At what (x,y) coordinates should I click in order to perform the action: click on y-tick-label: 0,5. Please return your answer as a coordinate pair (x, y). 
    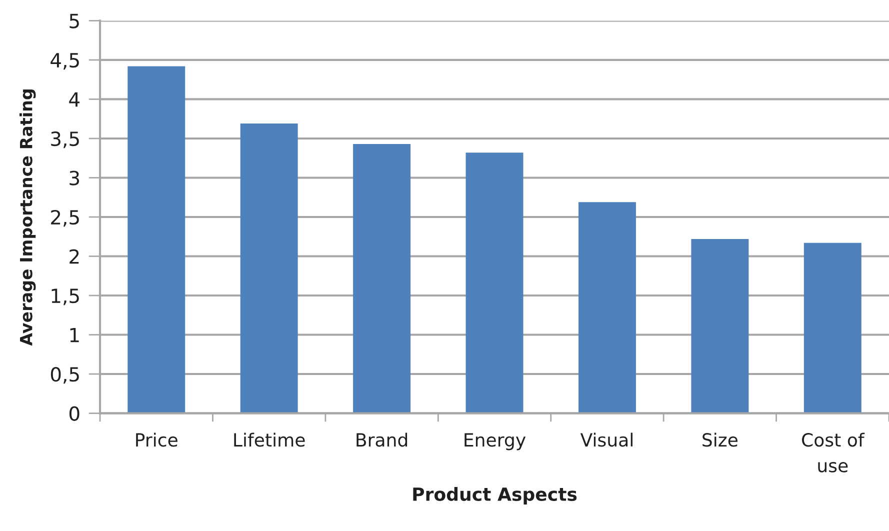
    Looking at the image, I should click on (64, 375).